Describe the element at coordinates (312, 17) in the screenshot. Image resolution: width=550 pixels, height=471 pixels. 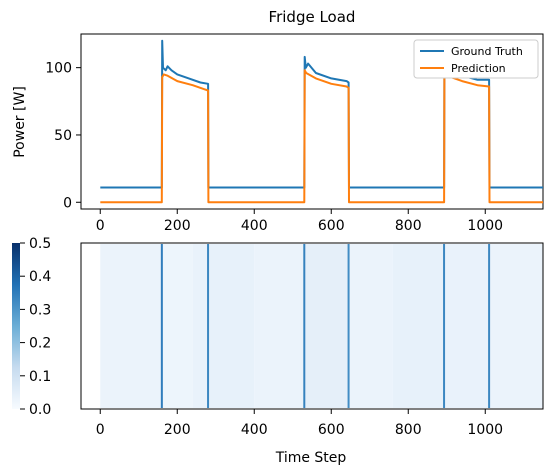
I see `chart-title: Fridge Load` at that location.